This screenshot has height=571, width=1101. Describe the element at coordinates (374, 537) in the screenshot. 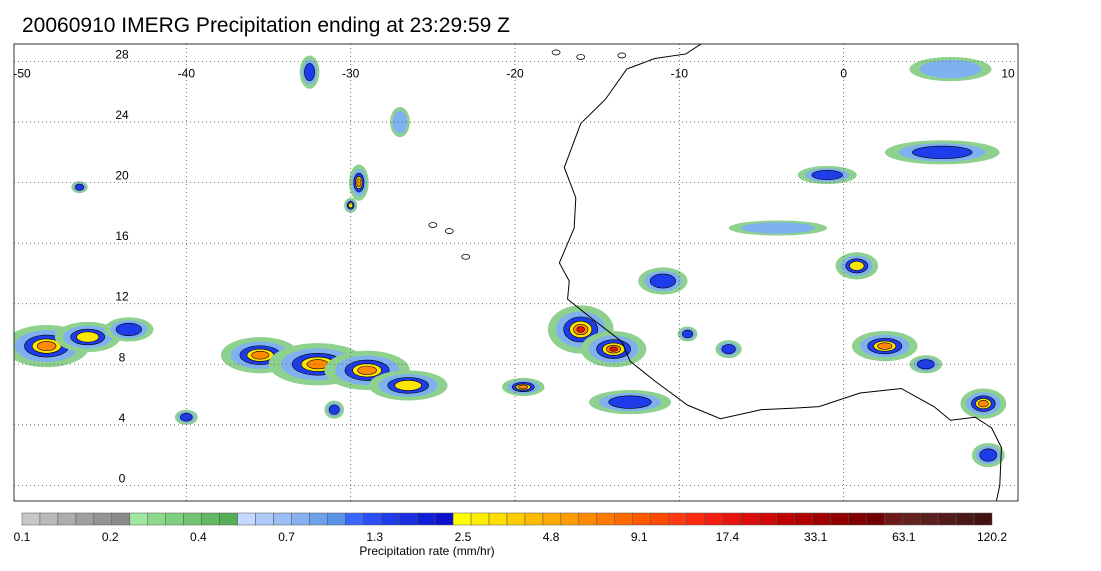

I see `colorbar-tick-label: 1.3` at that location.